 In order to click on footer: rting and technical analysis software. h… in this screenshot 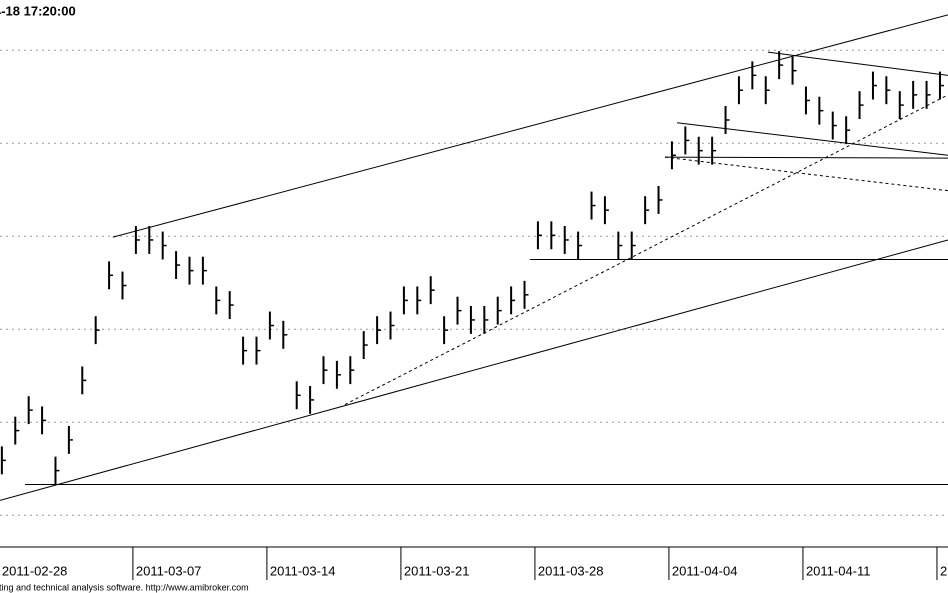, I will do `click(124, 587)`.